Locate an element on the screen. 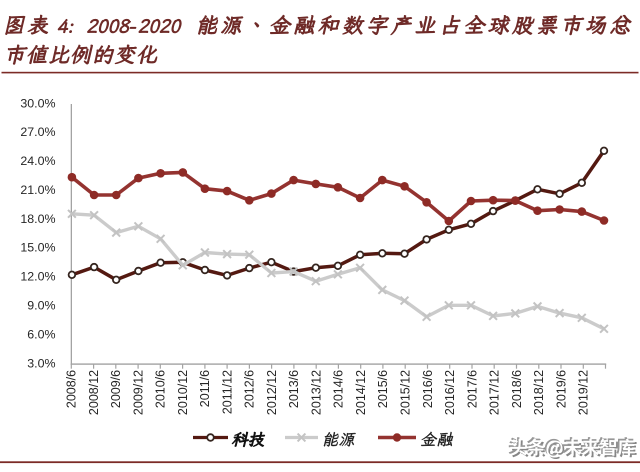  svg-text: 12.0% is located at coordinates (37, 277).